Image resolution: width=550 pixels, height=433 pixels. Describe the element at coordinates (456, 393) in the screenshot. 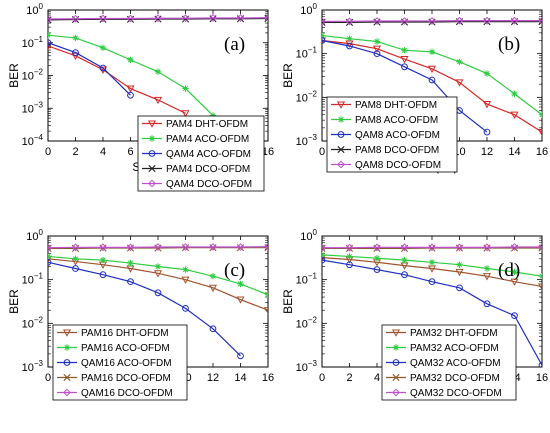

I see `legend-entry: QAM32 DCO-OFDM` at that location.